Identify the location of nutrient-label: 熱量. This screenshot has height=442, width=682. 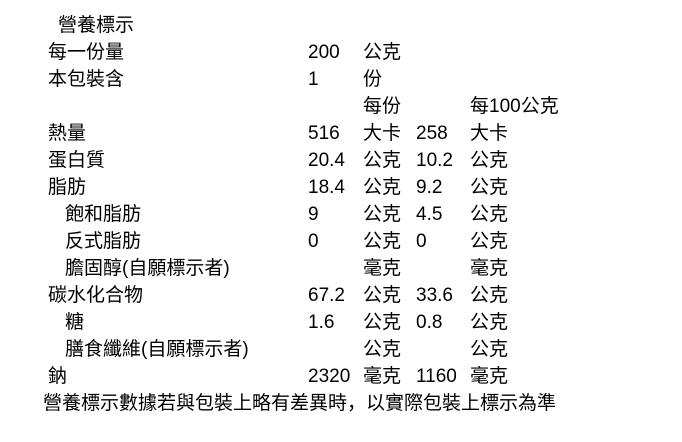
(67, 133).